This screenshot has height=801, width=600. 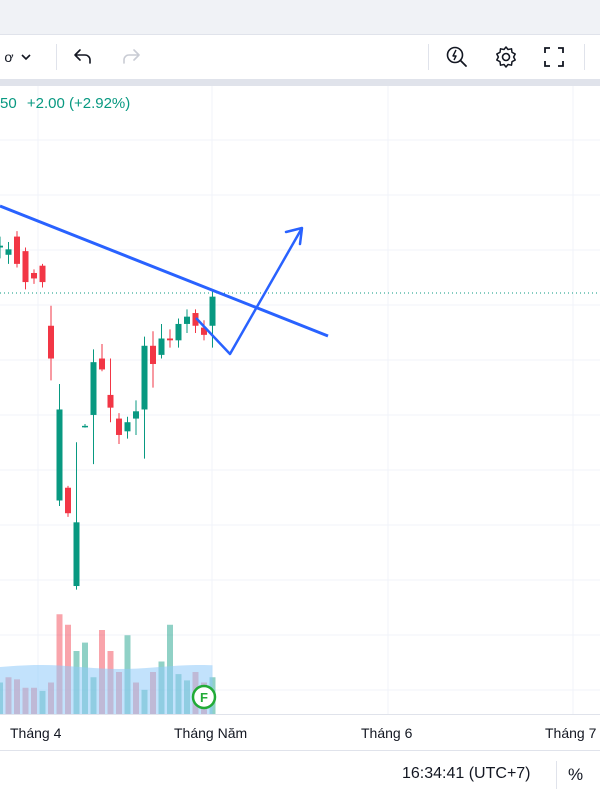 I want to click on volume-ma-area, so click(x=106, y=689).